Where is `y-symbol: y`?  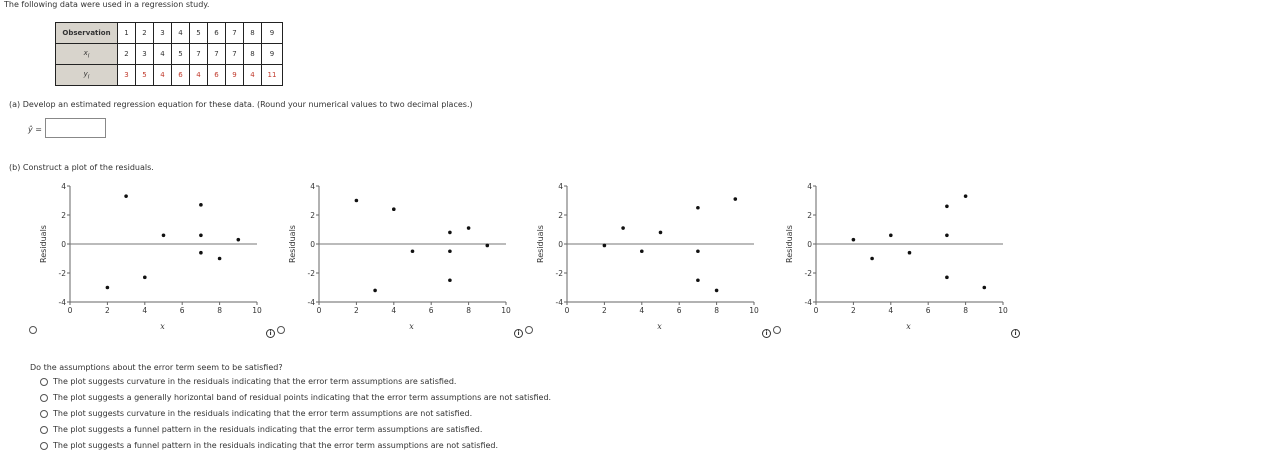 y-symbol: y is located at coordinates (85, 73).